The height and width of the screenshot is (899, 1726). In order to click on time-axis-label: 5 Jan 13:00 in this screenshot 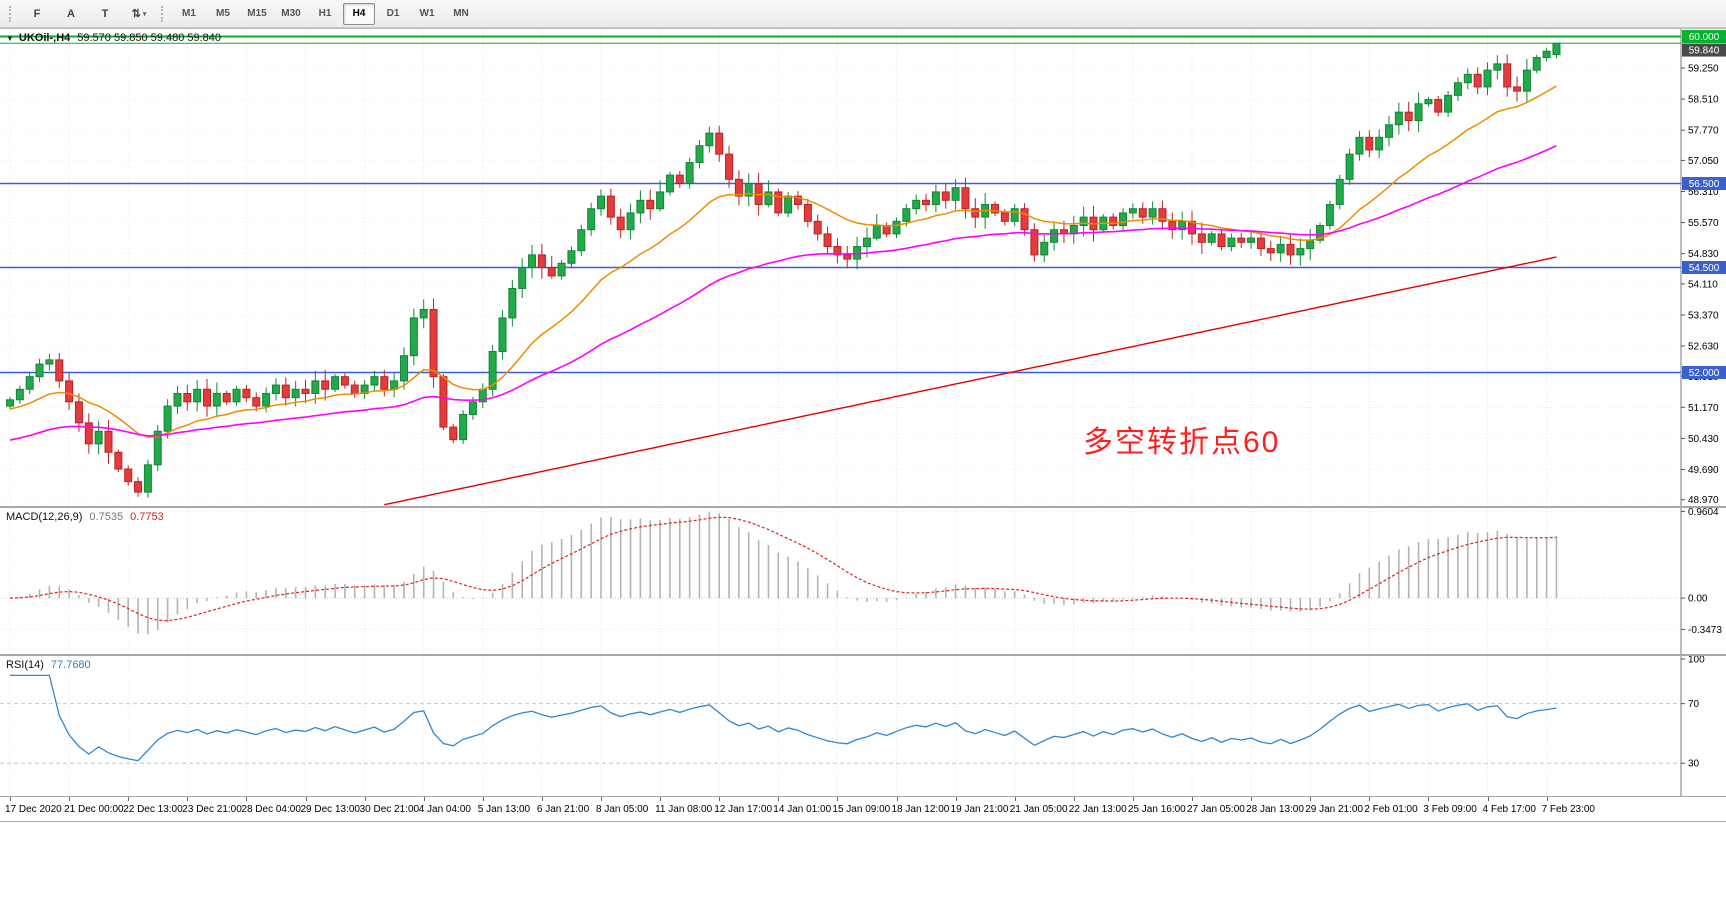, I will do `click(504, 809)`.